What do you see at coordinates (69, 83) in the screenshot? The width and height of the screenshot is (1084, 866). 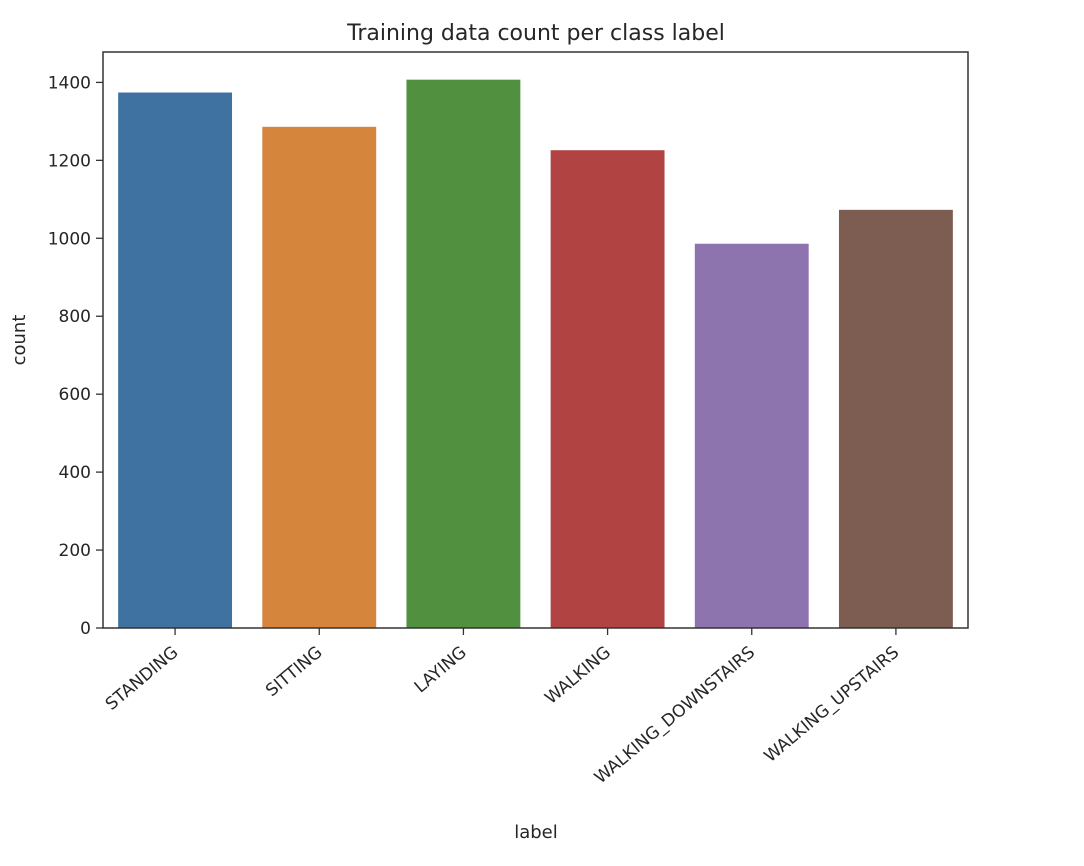 I see `y-tick-label: 1400` at bounding box center [69, 83].